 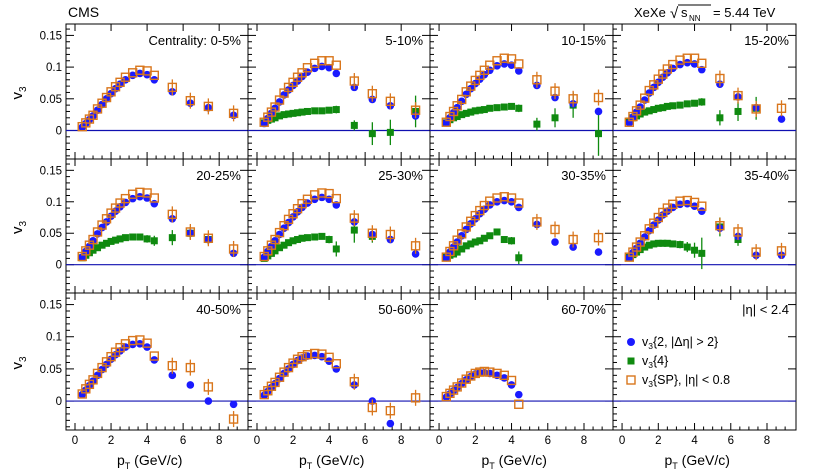 I want to click on panel-label: 25-30%, so click(x=400, y=175).